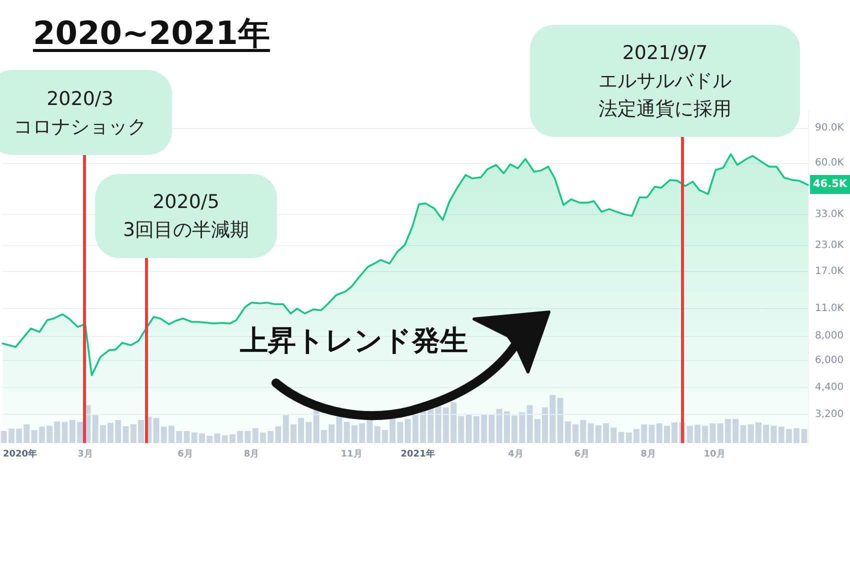  I want to click on x-tick-label: 3月, so click(85, 454).